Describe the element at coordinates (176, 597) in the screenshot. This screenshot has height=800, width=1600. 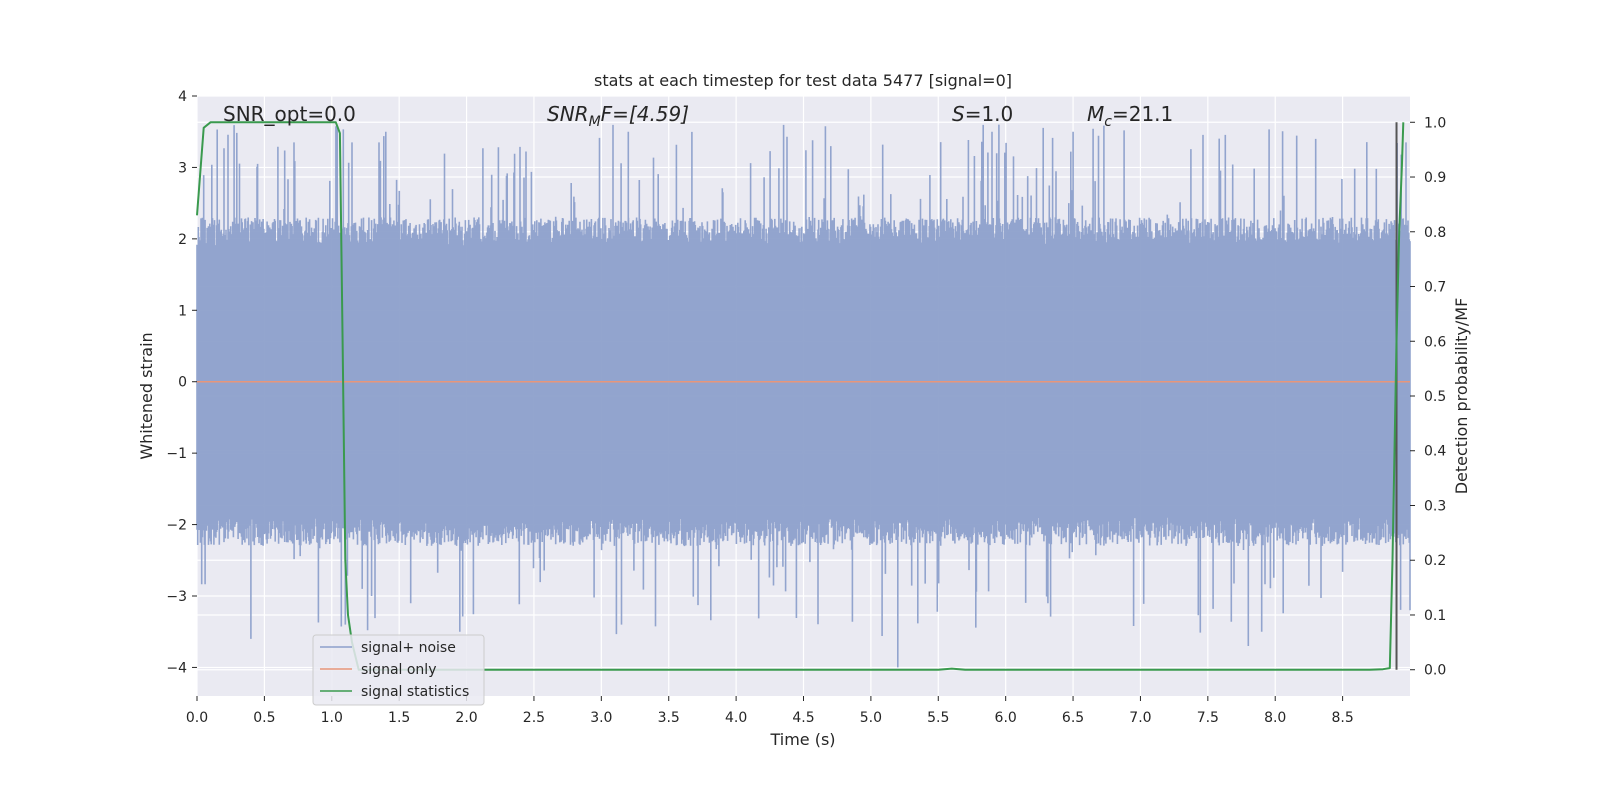
I see `y-tick-label: −3` at that location.